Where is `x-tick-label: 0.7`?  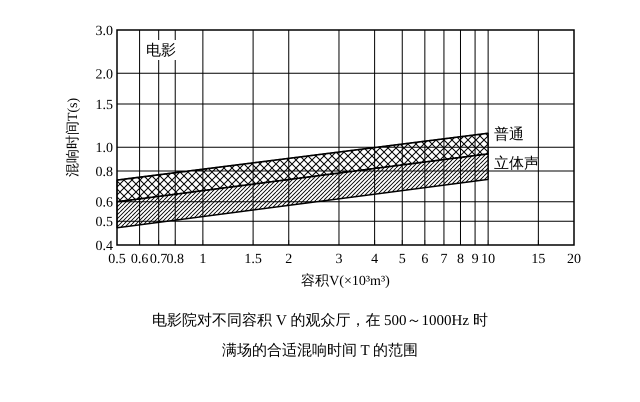 x-tick-label: 0.7 is located at coordinates (159, 259).